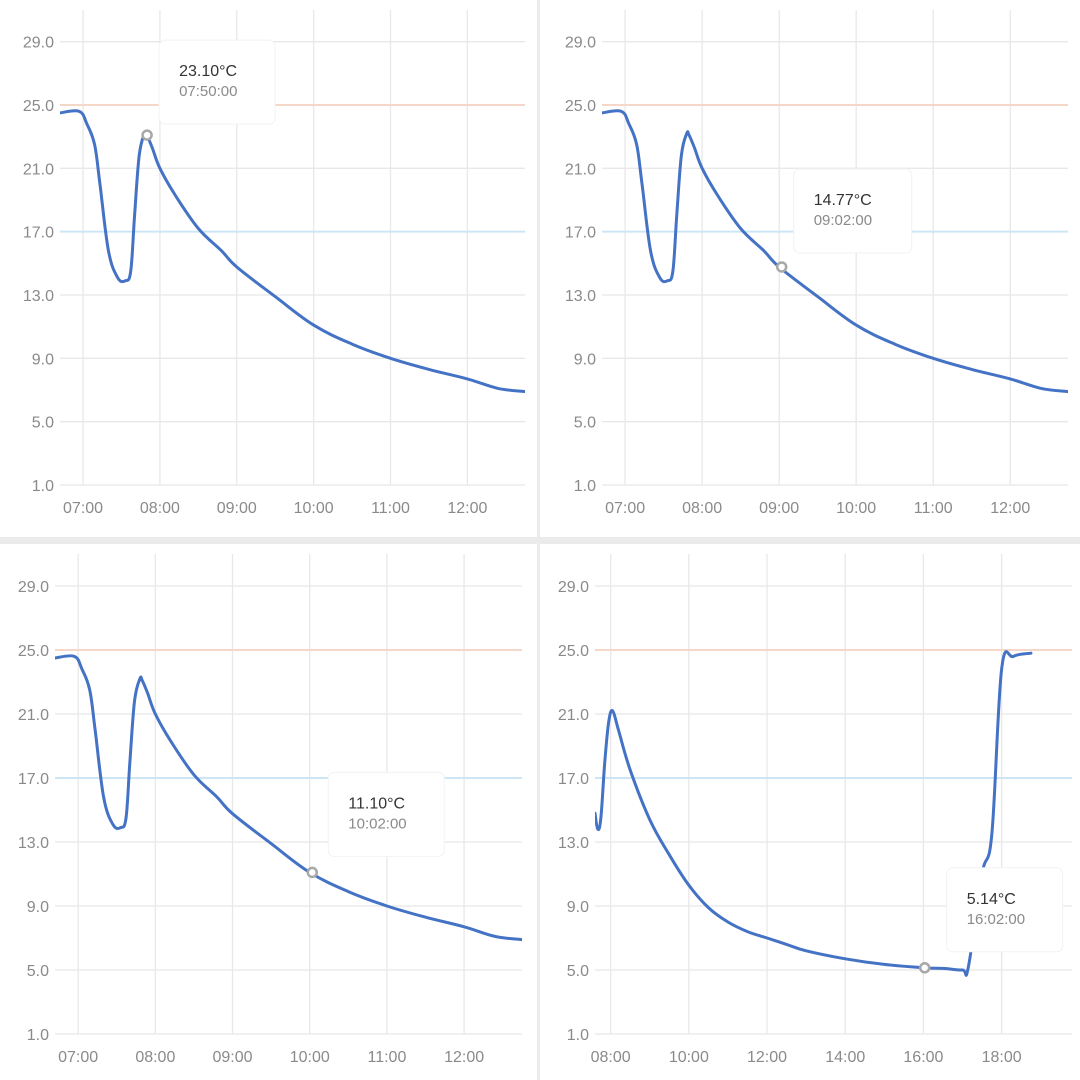 This screenshot has width=1080, height=1080. What do you see at coordinates (923, 1057) in the screenshot?
I see `x-tick-label: 16:00` at bounding box center [923, 1057].